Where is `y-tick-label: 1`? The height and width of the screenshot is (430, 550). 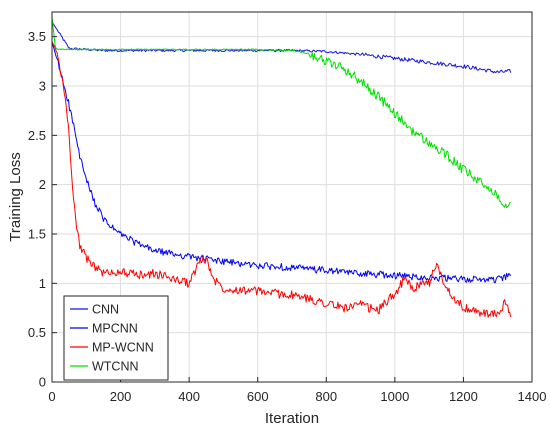 y-tick-label: 1 is located at coordinates (42, 283).